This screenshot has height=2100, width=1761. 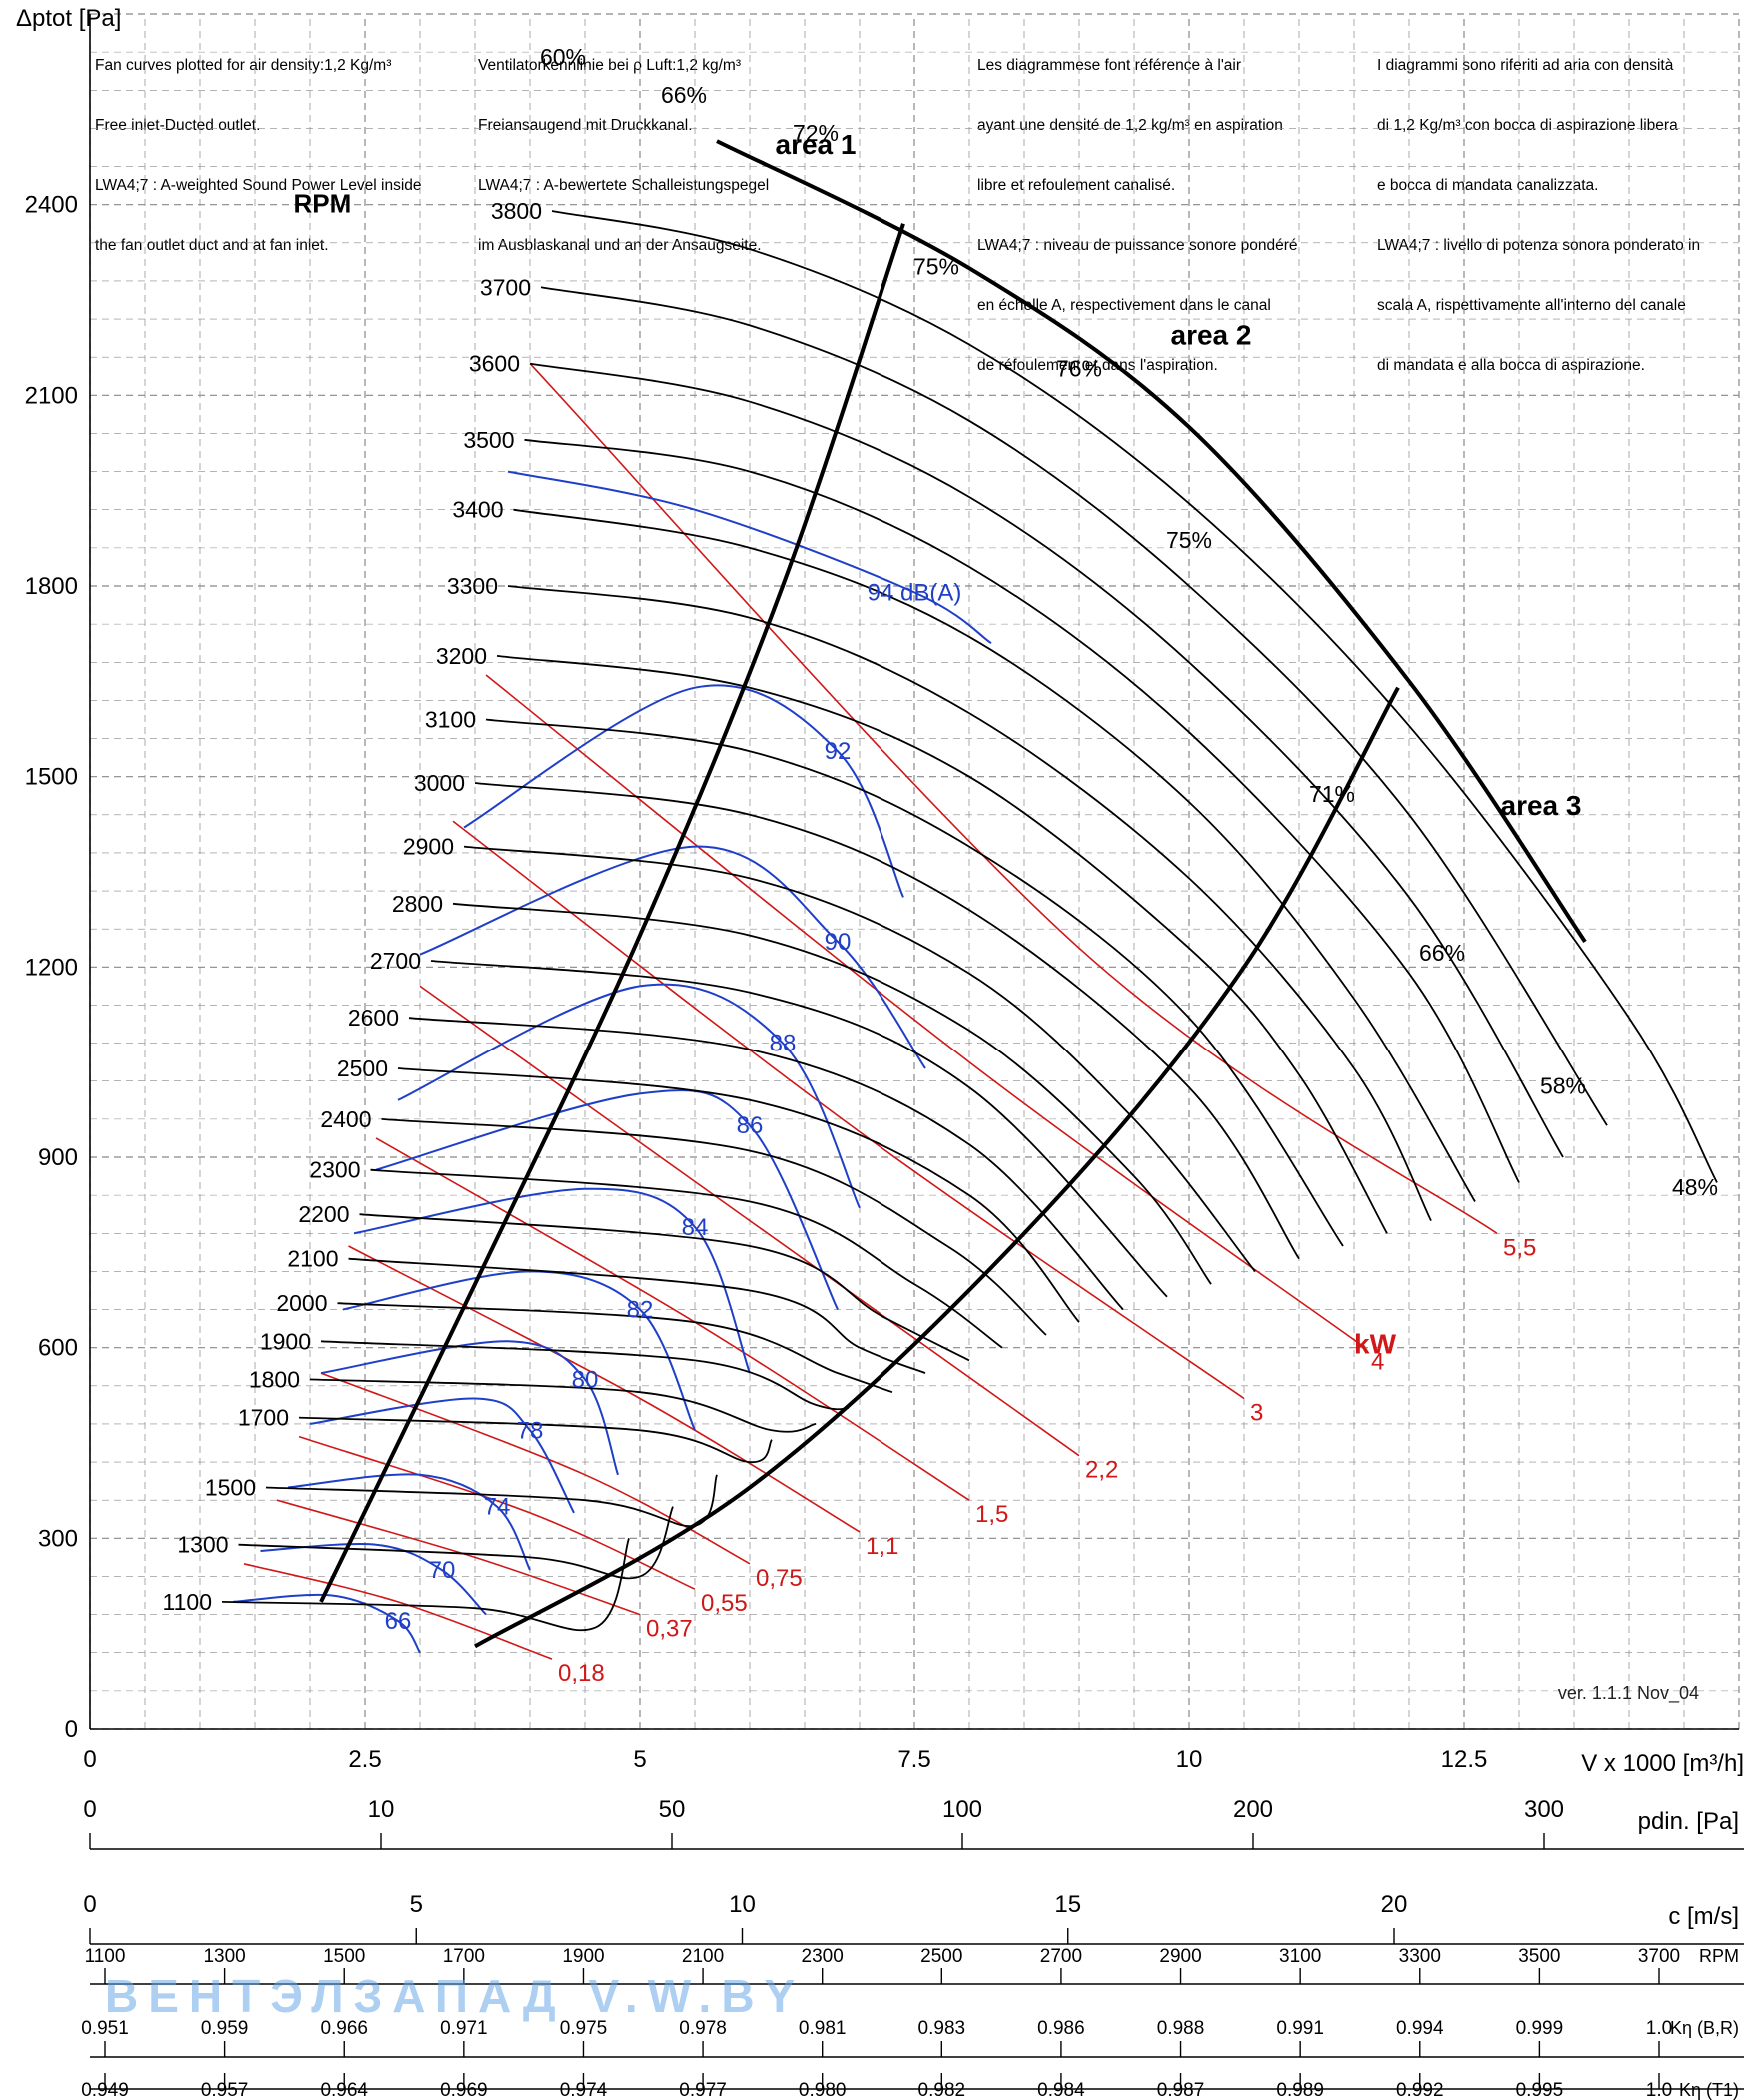 What do you see at coordinates (51, 777) in the screenshot?
I see `y-tick-label: 1500` at bounding box center [51, 777].